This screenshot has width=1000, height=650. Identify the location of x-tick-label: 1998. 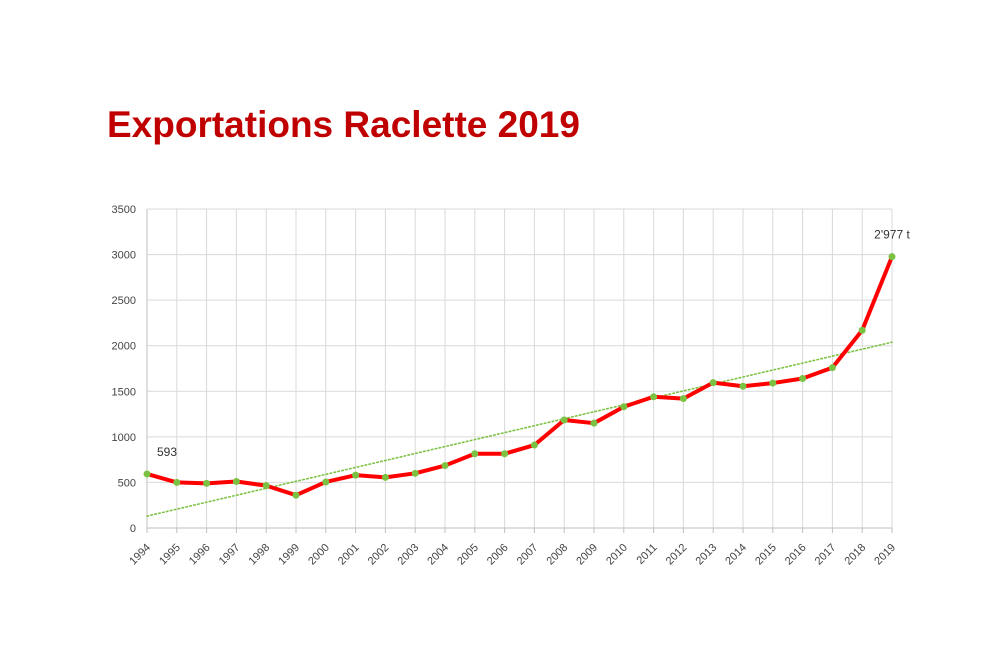
(260, 555).